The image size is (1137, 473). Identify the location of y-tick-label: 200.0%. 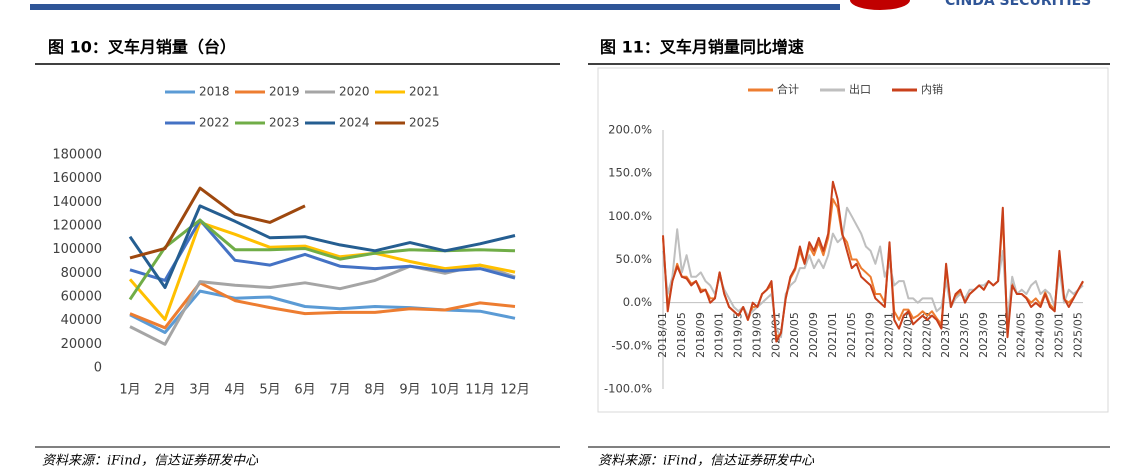
(630, 130).